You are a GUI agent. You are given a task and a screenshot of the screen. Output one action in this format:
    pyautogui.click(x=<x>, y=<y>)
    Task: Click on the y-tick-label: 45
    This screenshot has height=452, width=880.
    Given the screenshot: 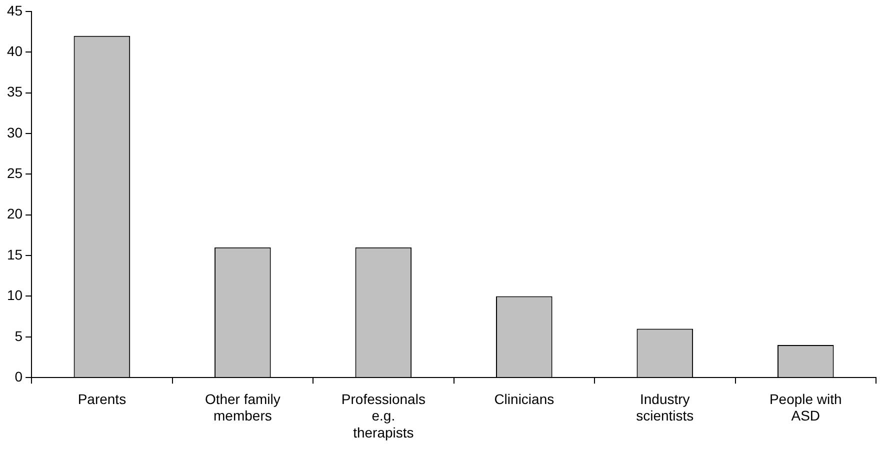 What is the action you would take?
    pyautogui.click(x=14, y=10)
    